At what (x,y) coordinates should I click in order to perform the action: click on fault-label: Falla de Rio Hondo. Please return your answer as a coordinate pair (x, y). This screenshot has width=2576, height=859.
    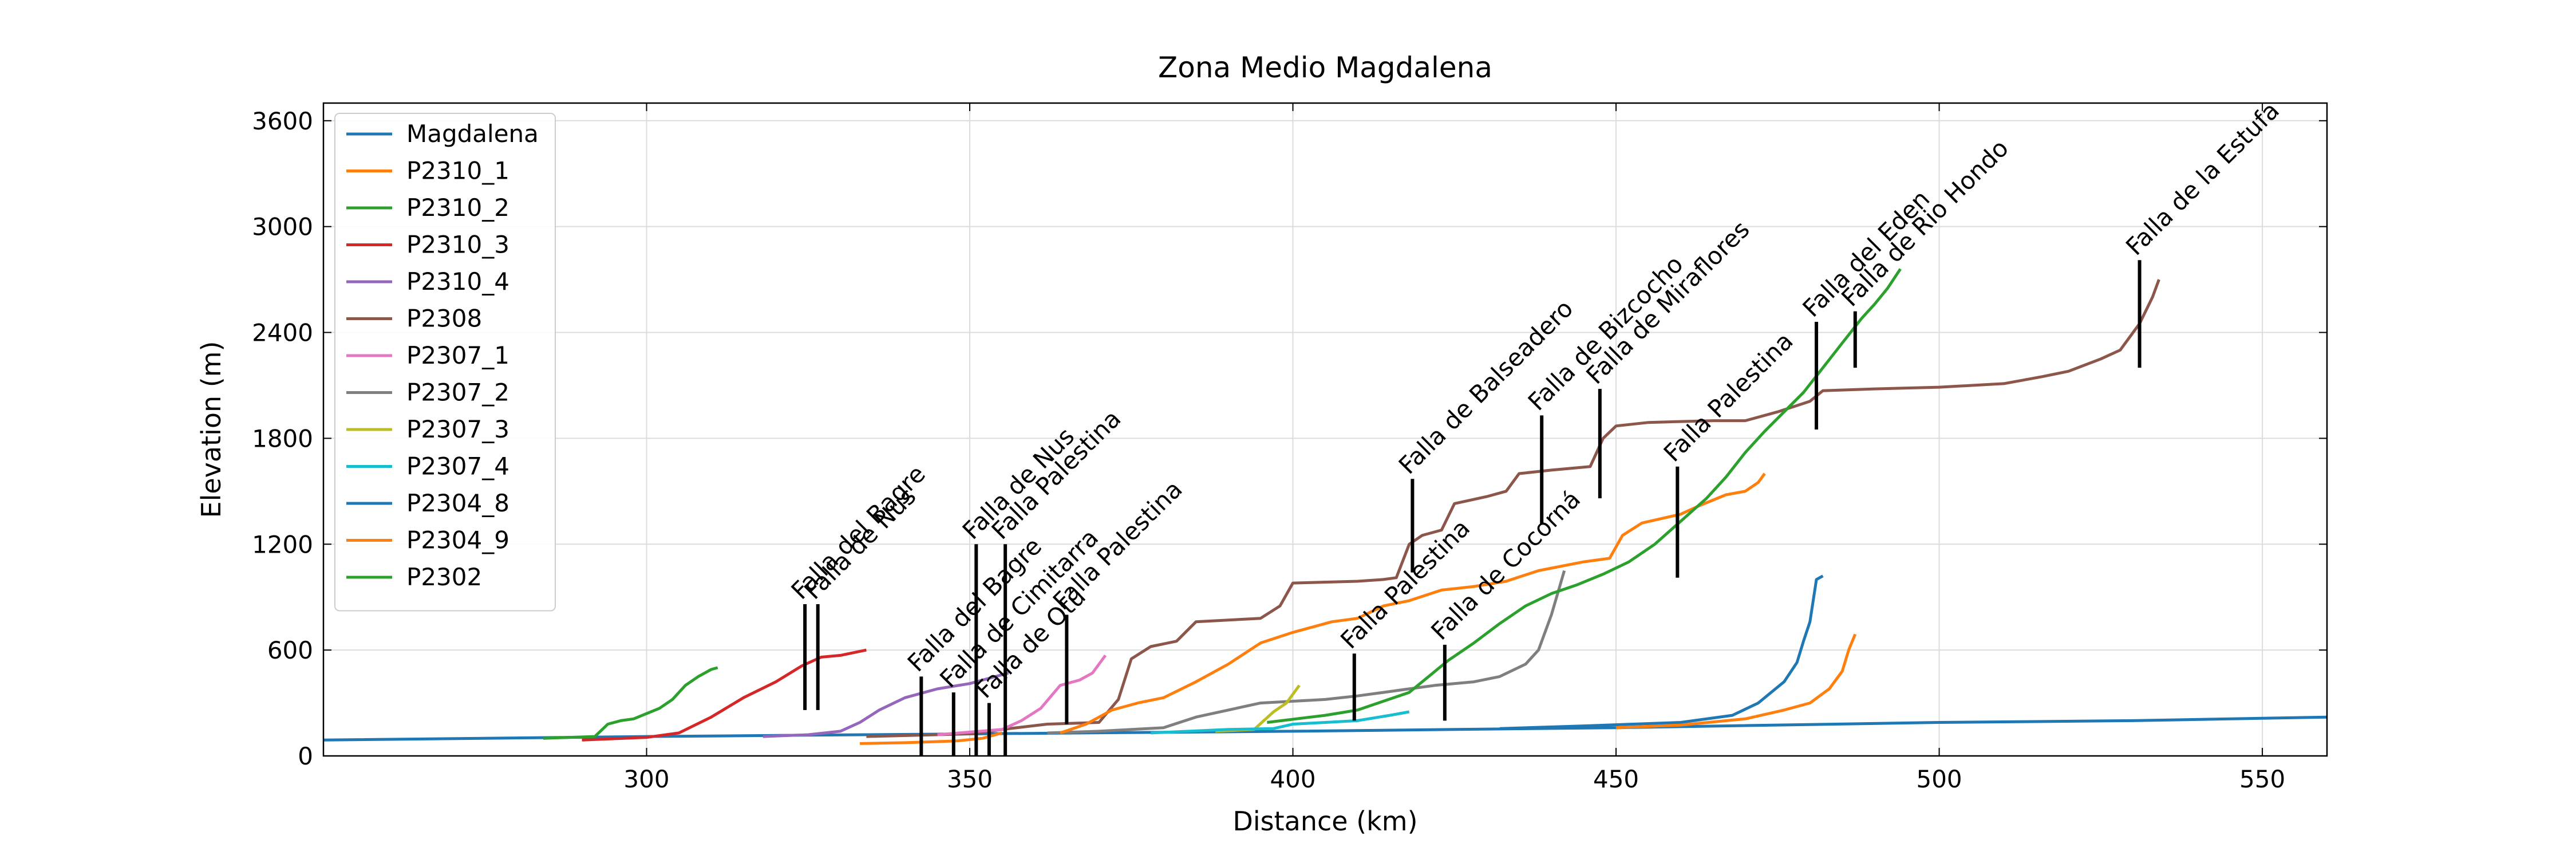
    Looking at the image, I should click on (1925, 223).